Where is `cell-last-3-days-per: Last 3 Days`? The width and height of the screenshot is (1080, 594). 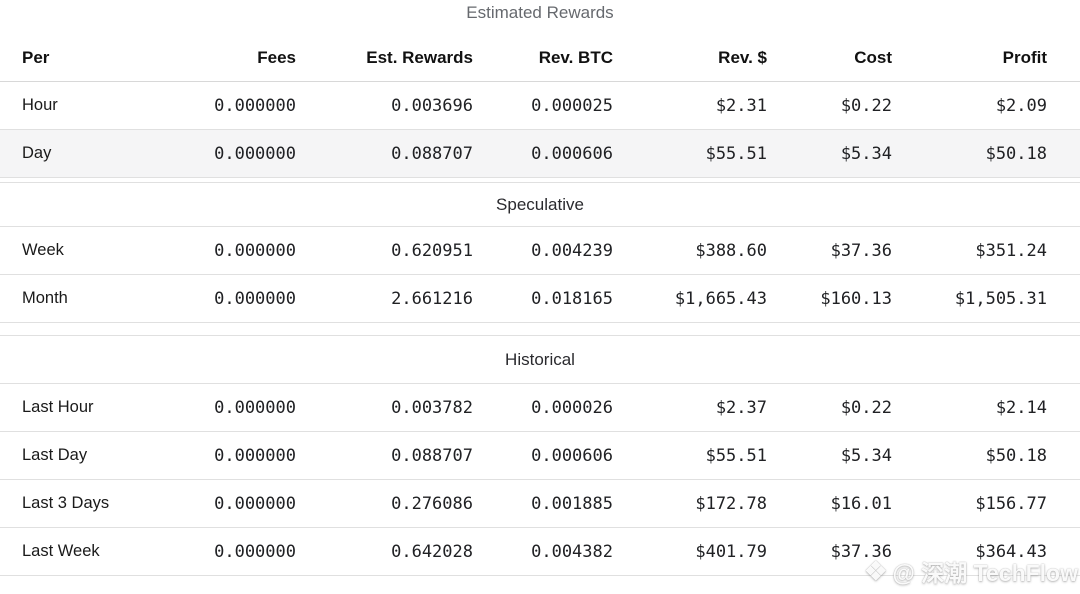
cell-last-3-days-per: Last 3 Days is located at coordinates (66, 503).